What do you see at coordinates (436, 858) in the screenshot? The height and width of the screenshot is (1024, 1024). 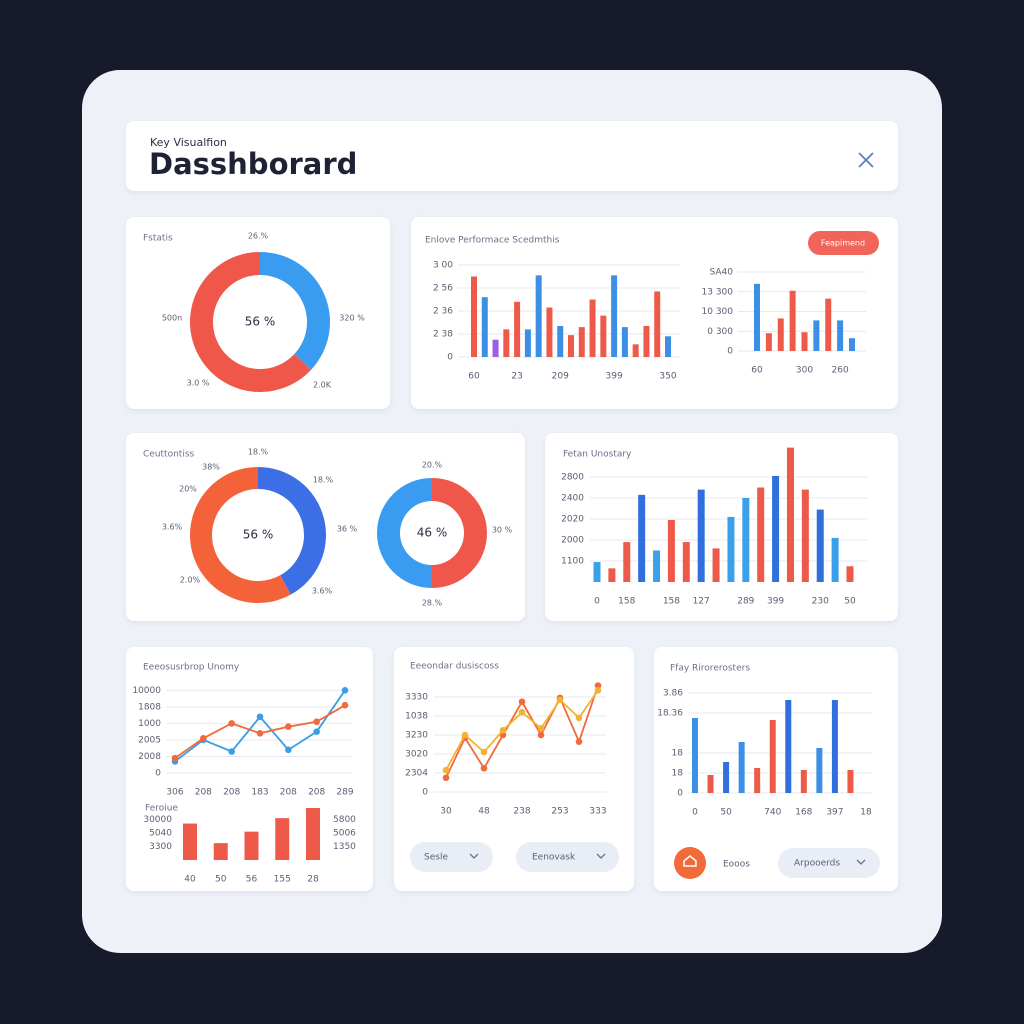 I see `select-label: Sesle` at bounding box center [436, 858].